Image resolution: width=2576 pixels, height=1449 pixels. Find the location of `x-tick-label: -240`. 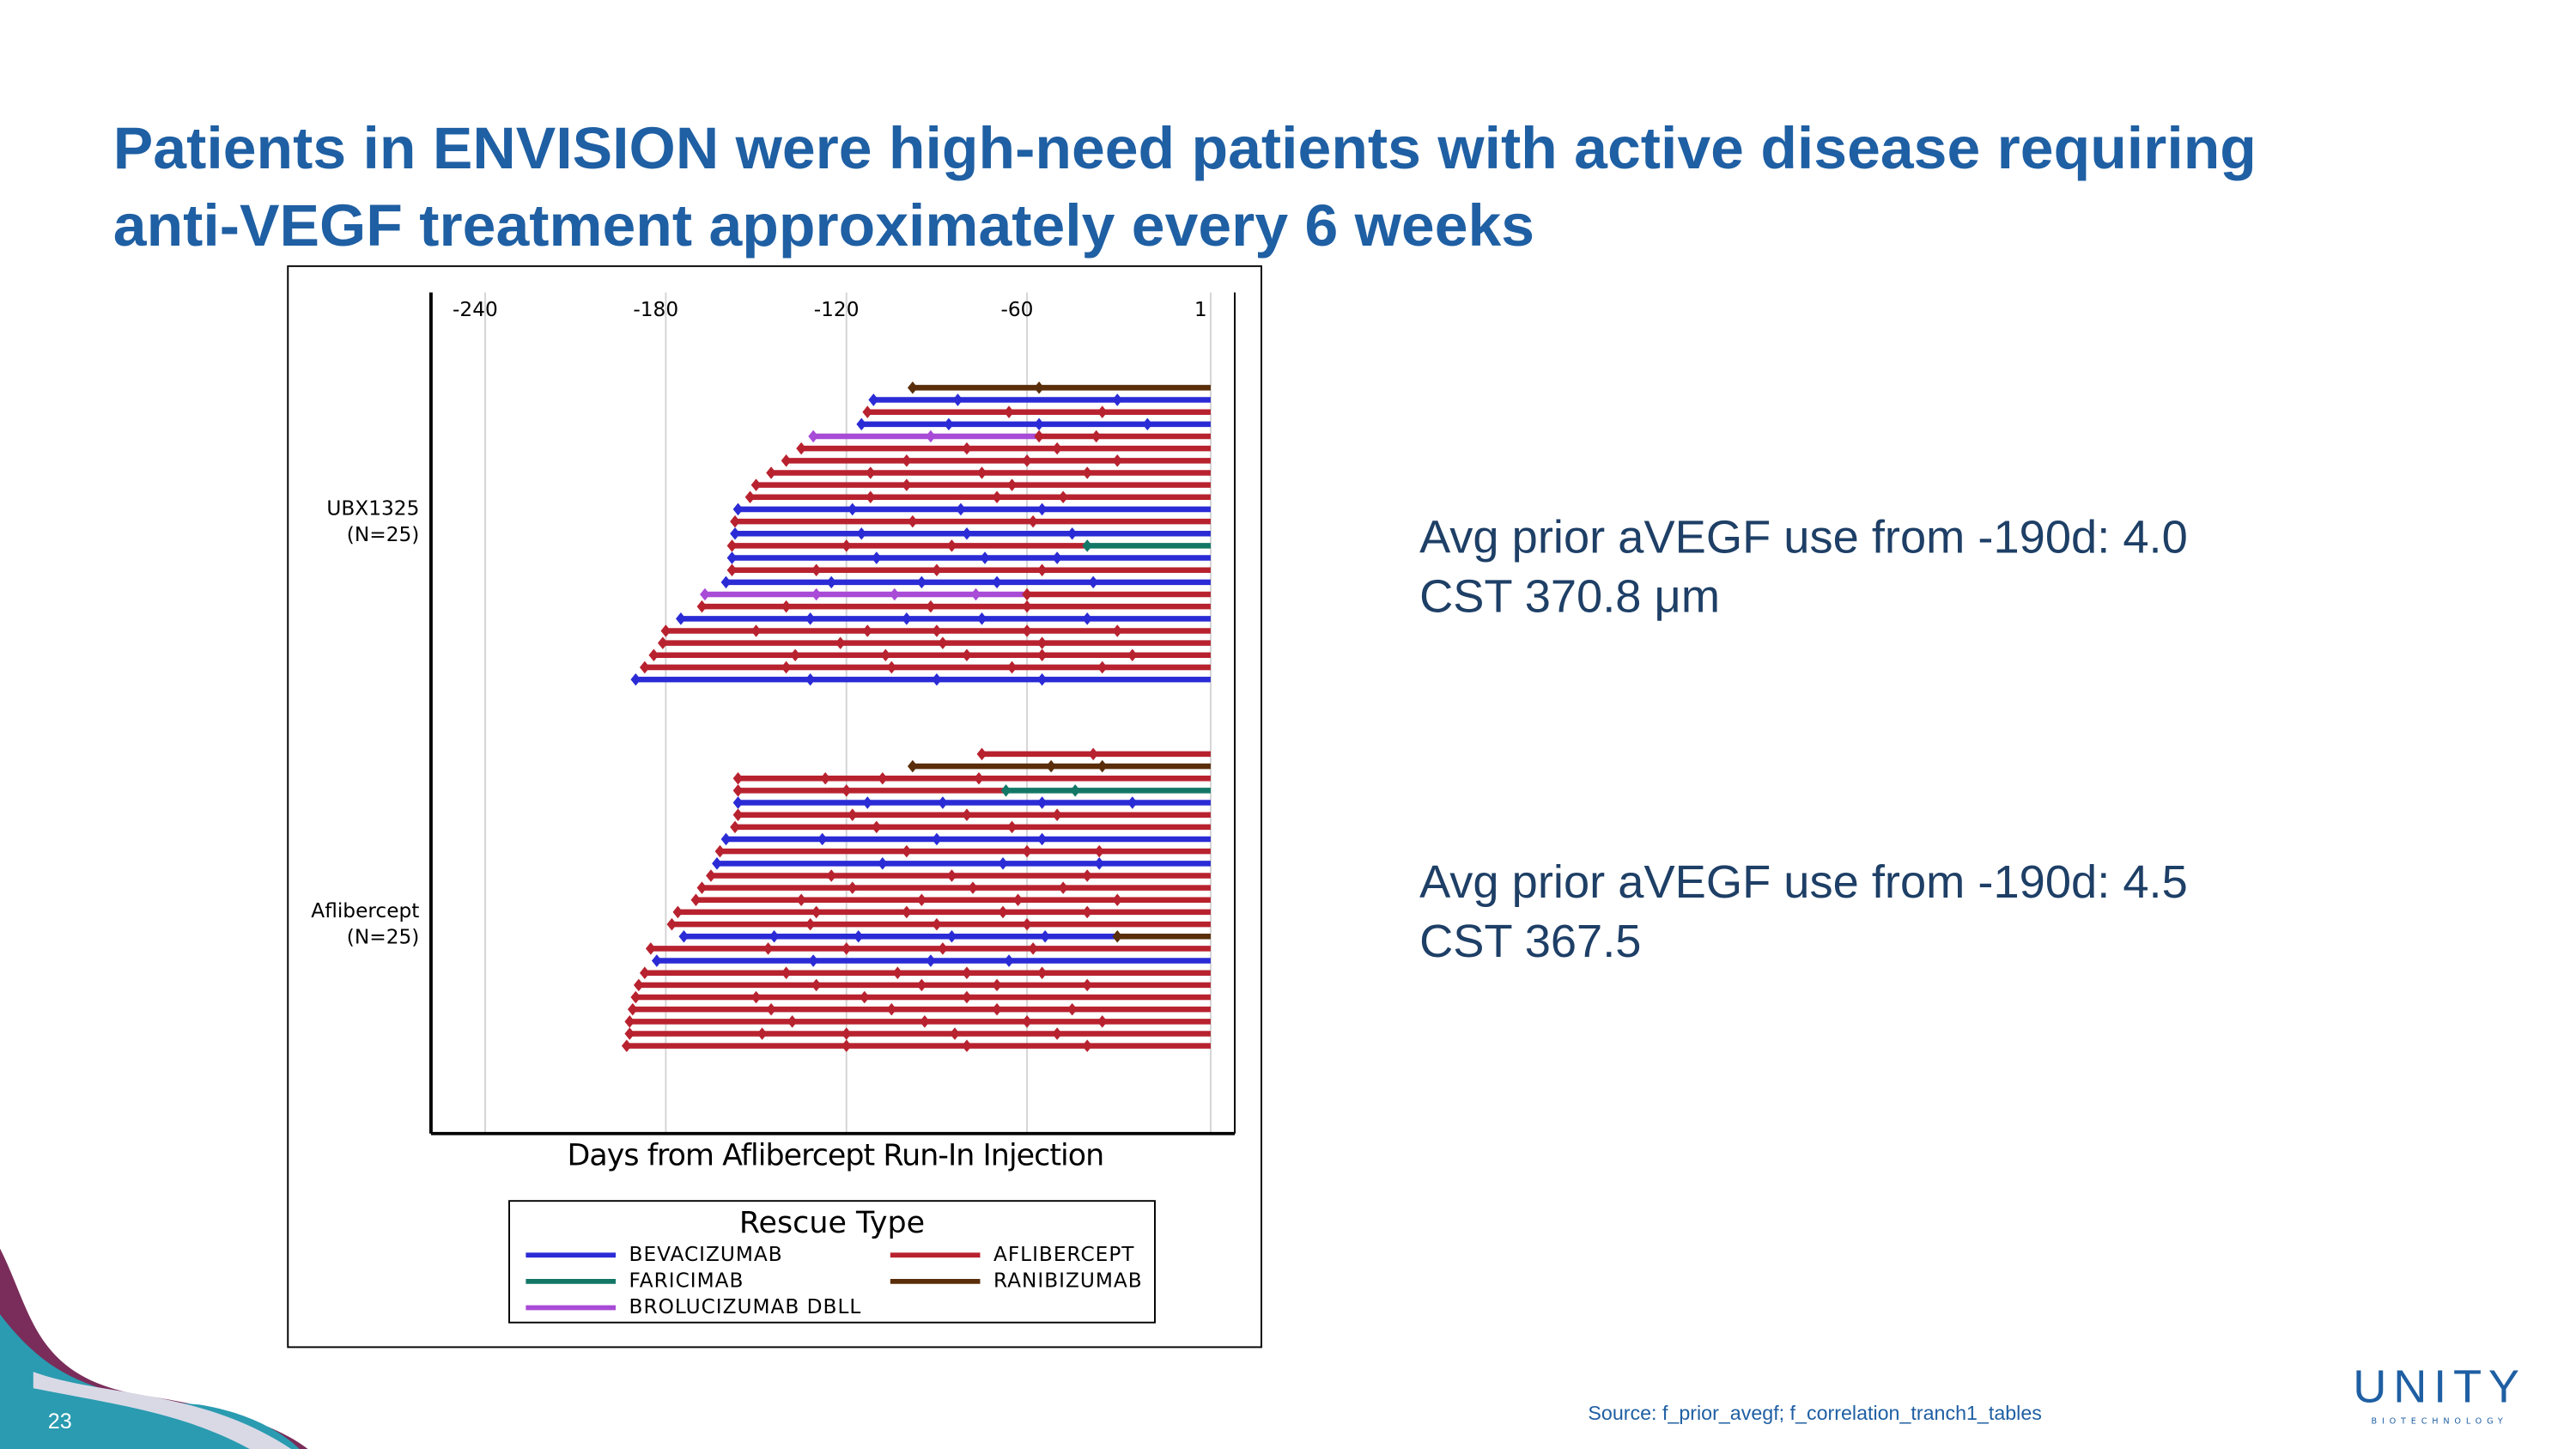

x-tick-label: -240 is located at coordinates (475, 310).